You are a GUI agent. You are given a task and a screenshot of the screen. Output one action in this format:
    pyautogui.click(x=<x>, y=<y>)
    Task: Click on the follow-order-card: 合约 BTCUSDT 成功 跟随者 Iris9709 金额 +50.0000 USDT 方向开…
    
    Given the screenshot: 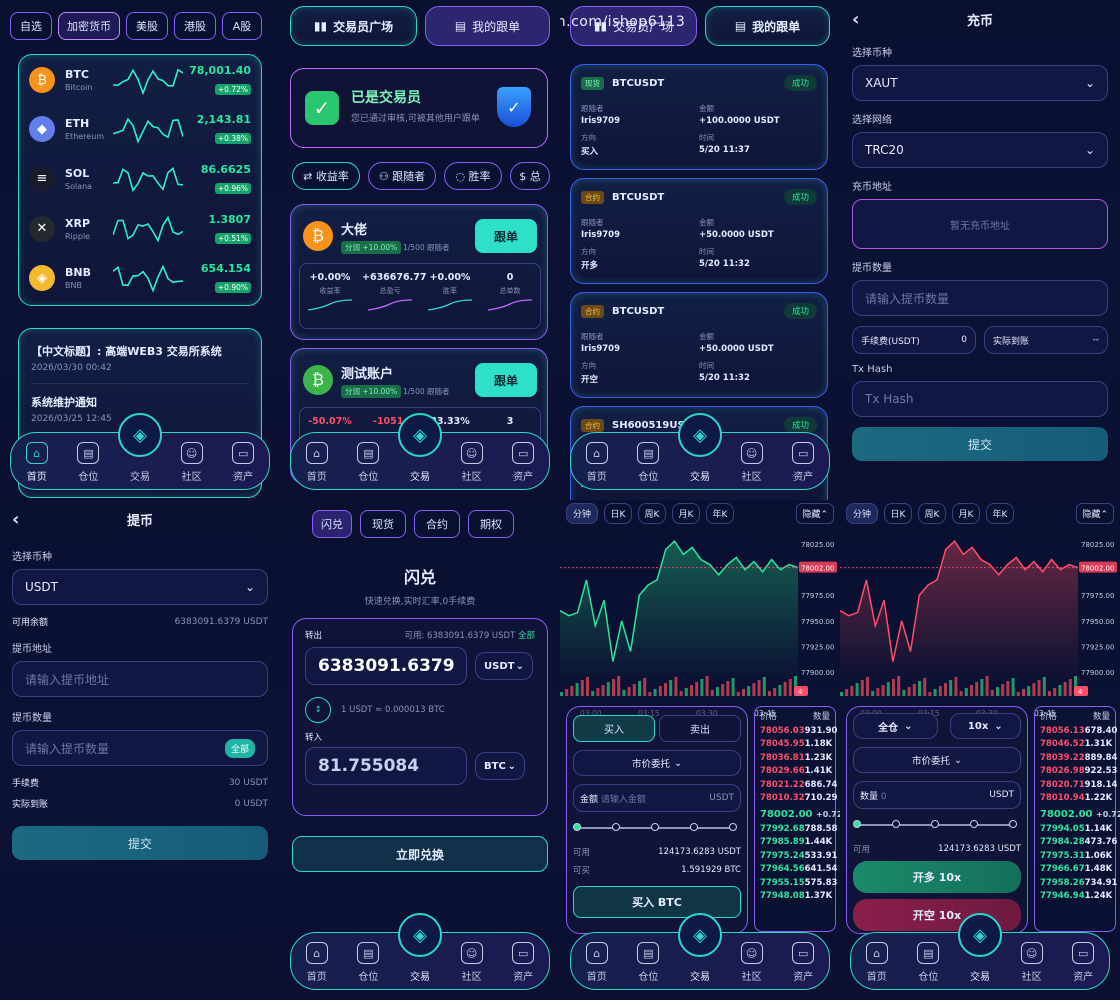 What is the action you would take?
    pyautogui.click(x=699, y=345)
    